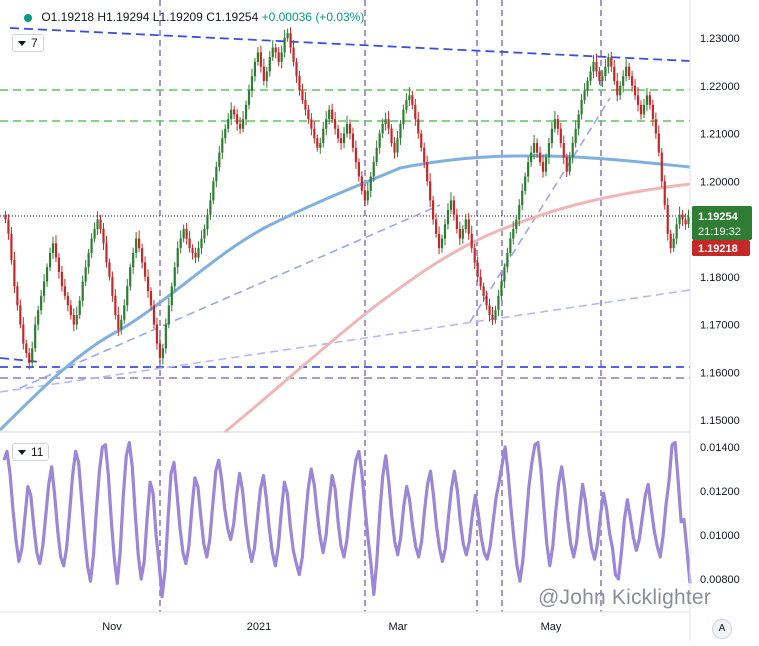 The height and width of the screenshot is (646, 759). Describe the element at coordinates (722, 629) in the screenshot. I see `auto-scale-button: A` at that location.